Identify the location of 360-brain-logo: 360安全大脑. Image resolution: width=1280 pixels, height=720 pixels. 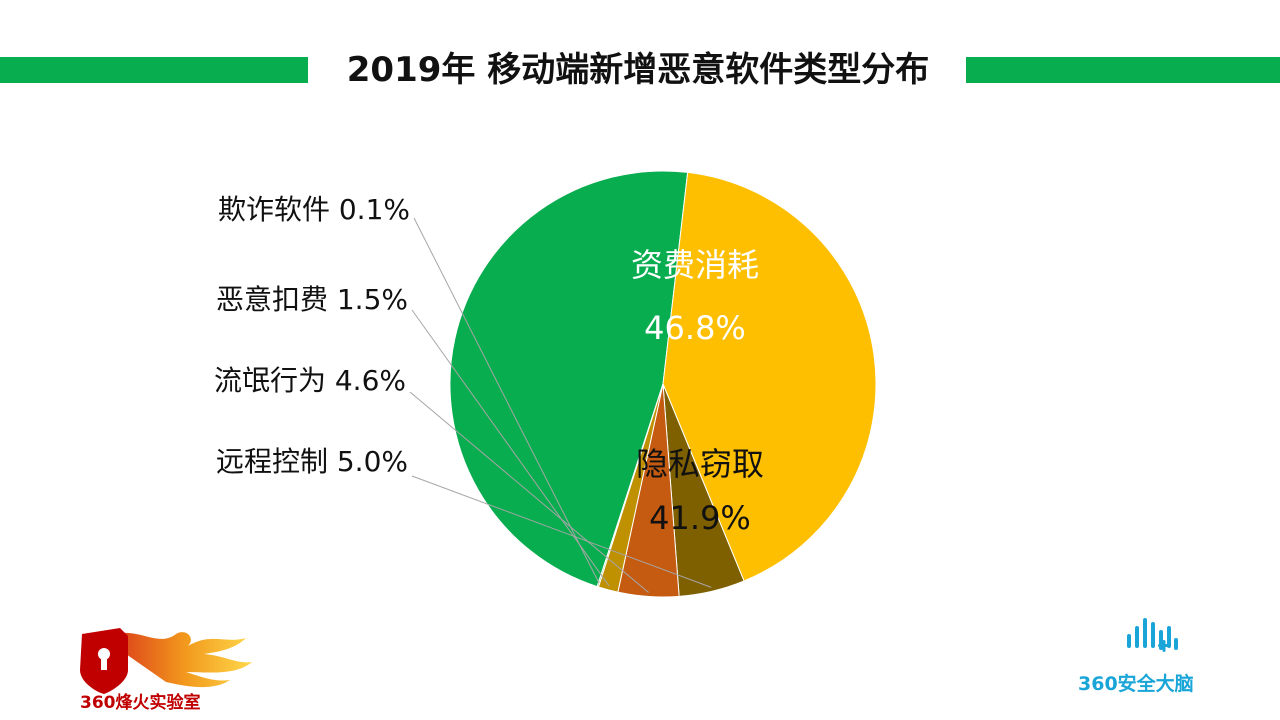
(1136, 656).